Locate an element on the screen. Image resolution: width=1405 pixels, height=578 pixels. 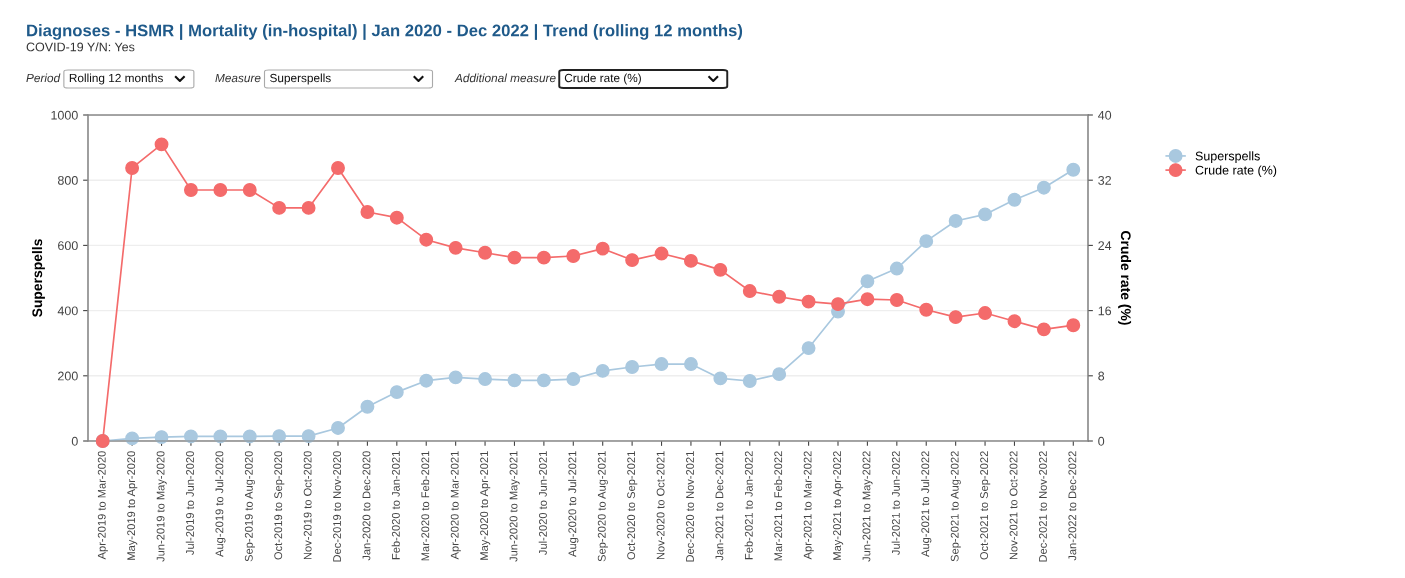
text: Superspells is located at coordinates (300, 79).